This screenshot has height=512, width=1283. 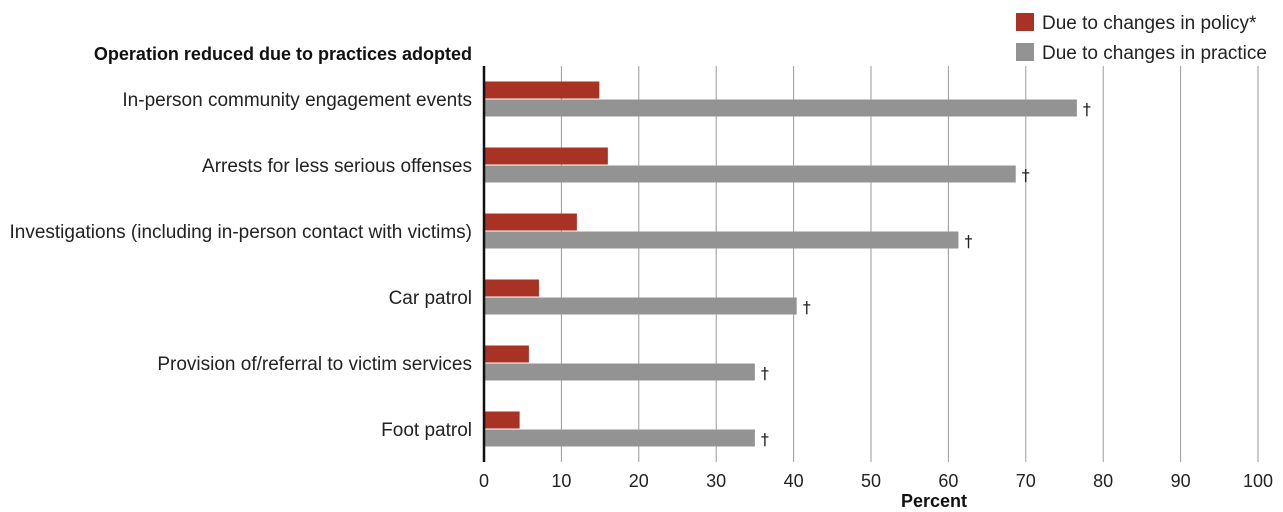 What do you see at coordinates (337, 166) in the screenshot?
I see `category-label: Arrests for less serious offenses` at bounding box center [337, 166].